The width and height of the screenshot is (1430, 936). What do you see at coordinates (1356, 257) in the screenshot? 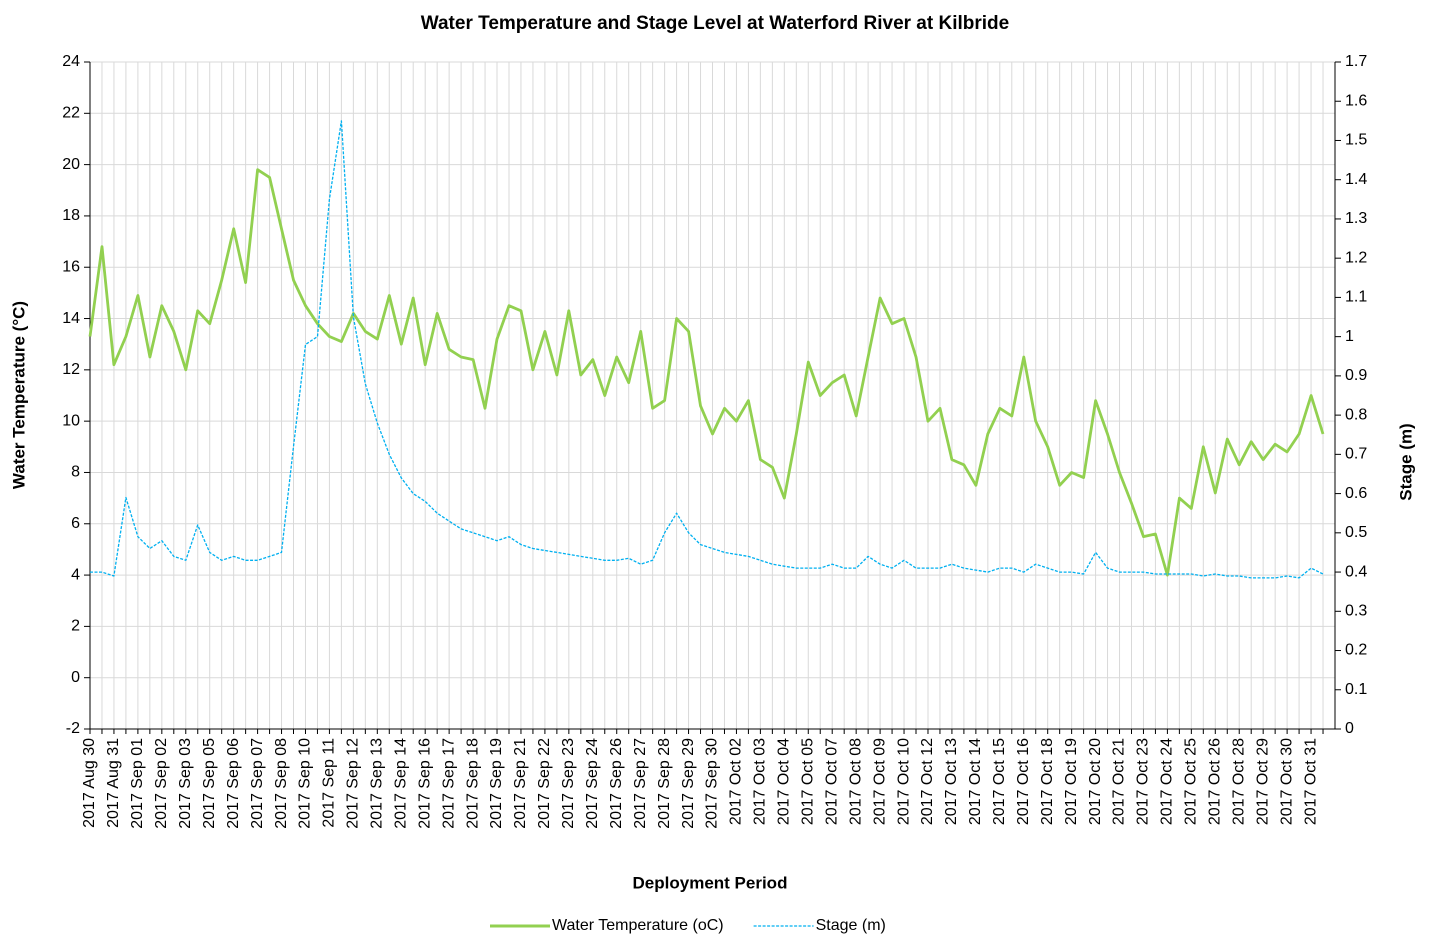
I see `y2-tick-label: 1.2` at bounding box center [1356, 257].